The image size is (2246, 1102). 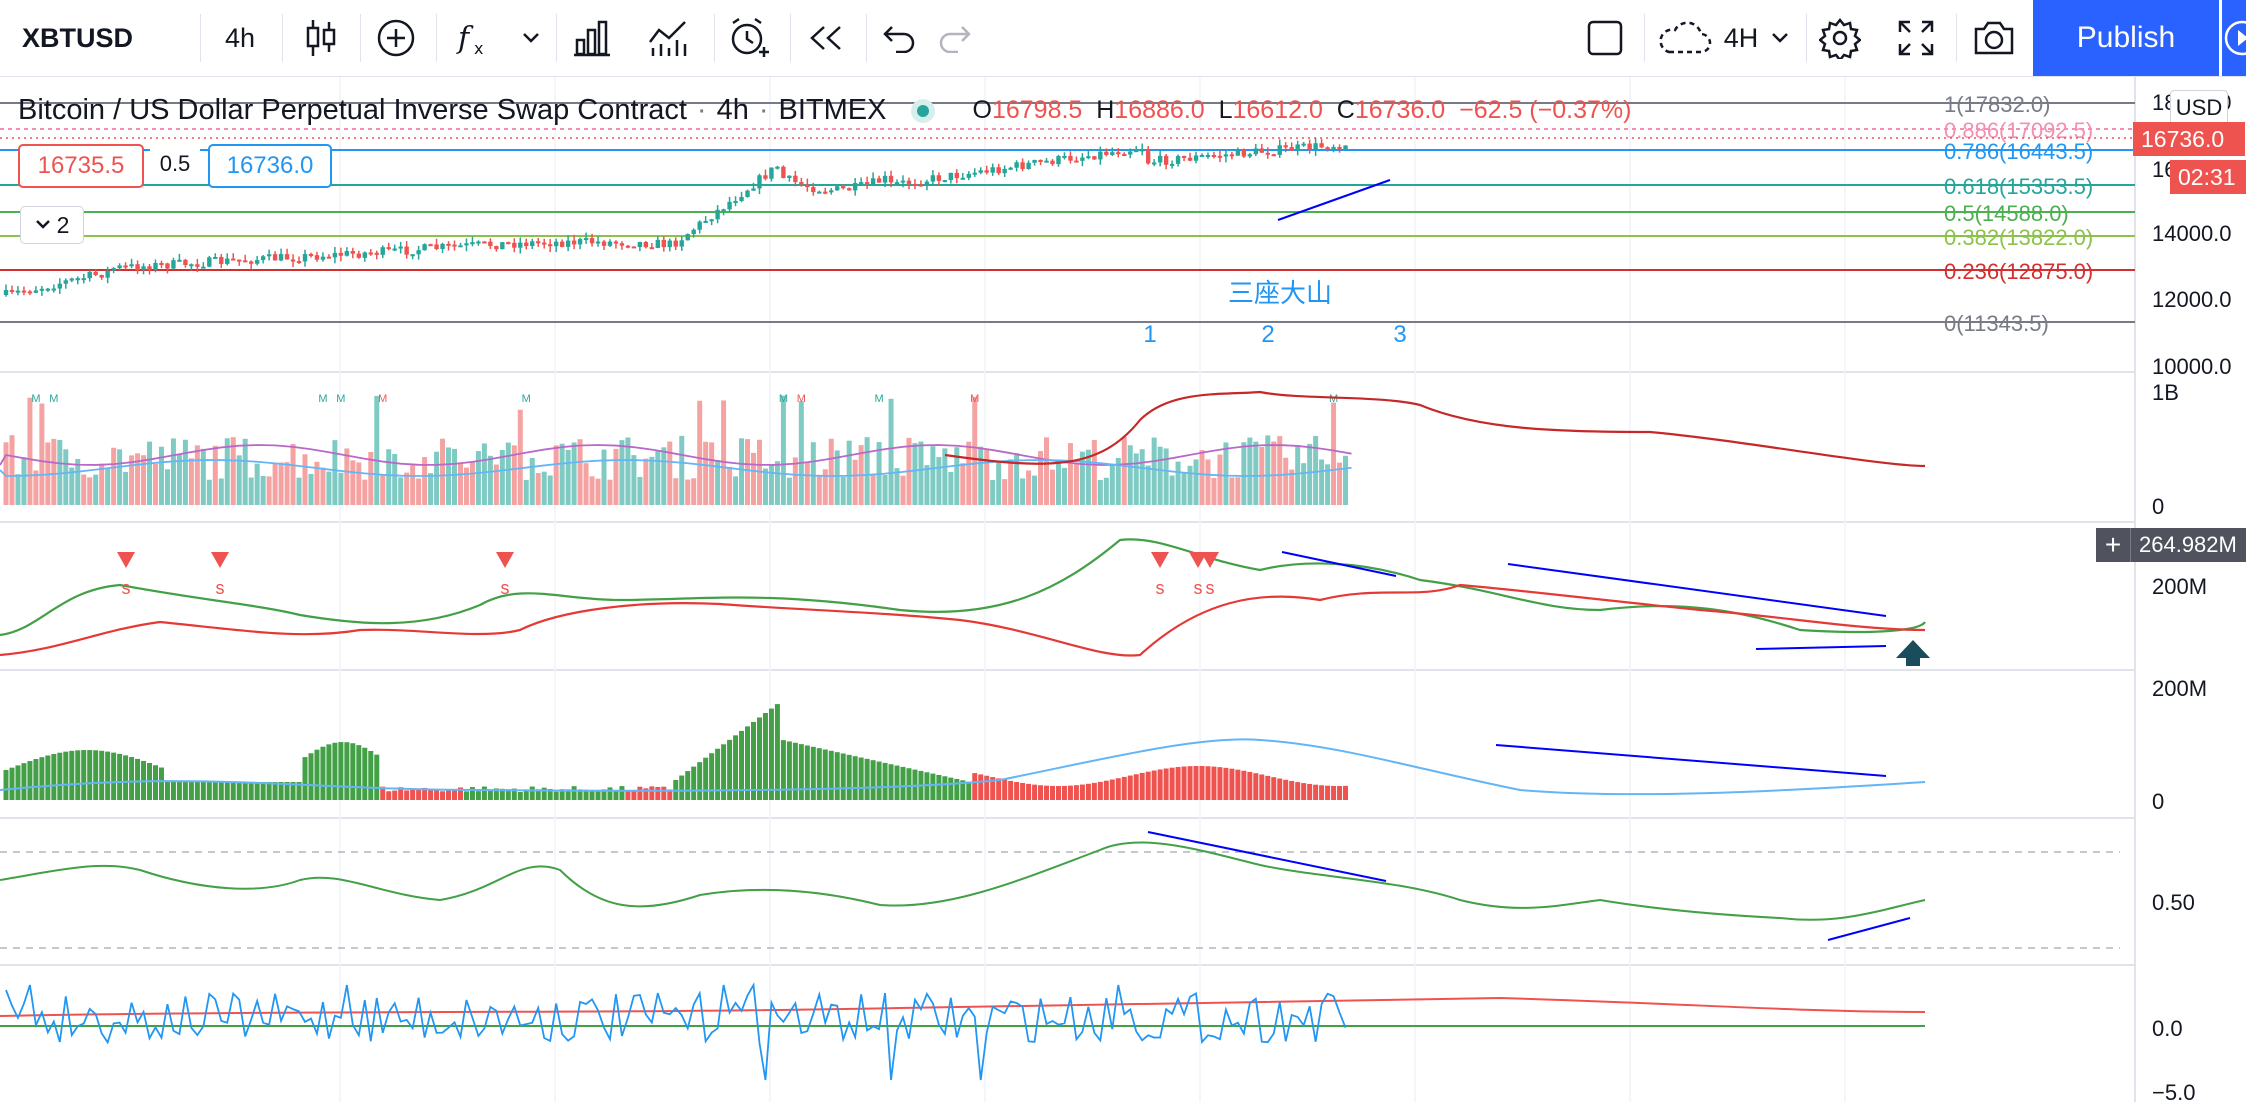 What do you see at coordinates (2173, 902) in the screenshot?
I see `pane-scale-label: 0.50` at bounding box center [2173, 902].